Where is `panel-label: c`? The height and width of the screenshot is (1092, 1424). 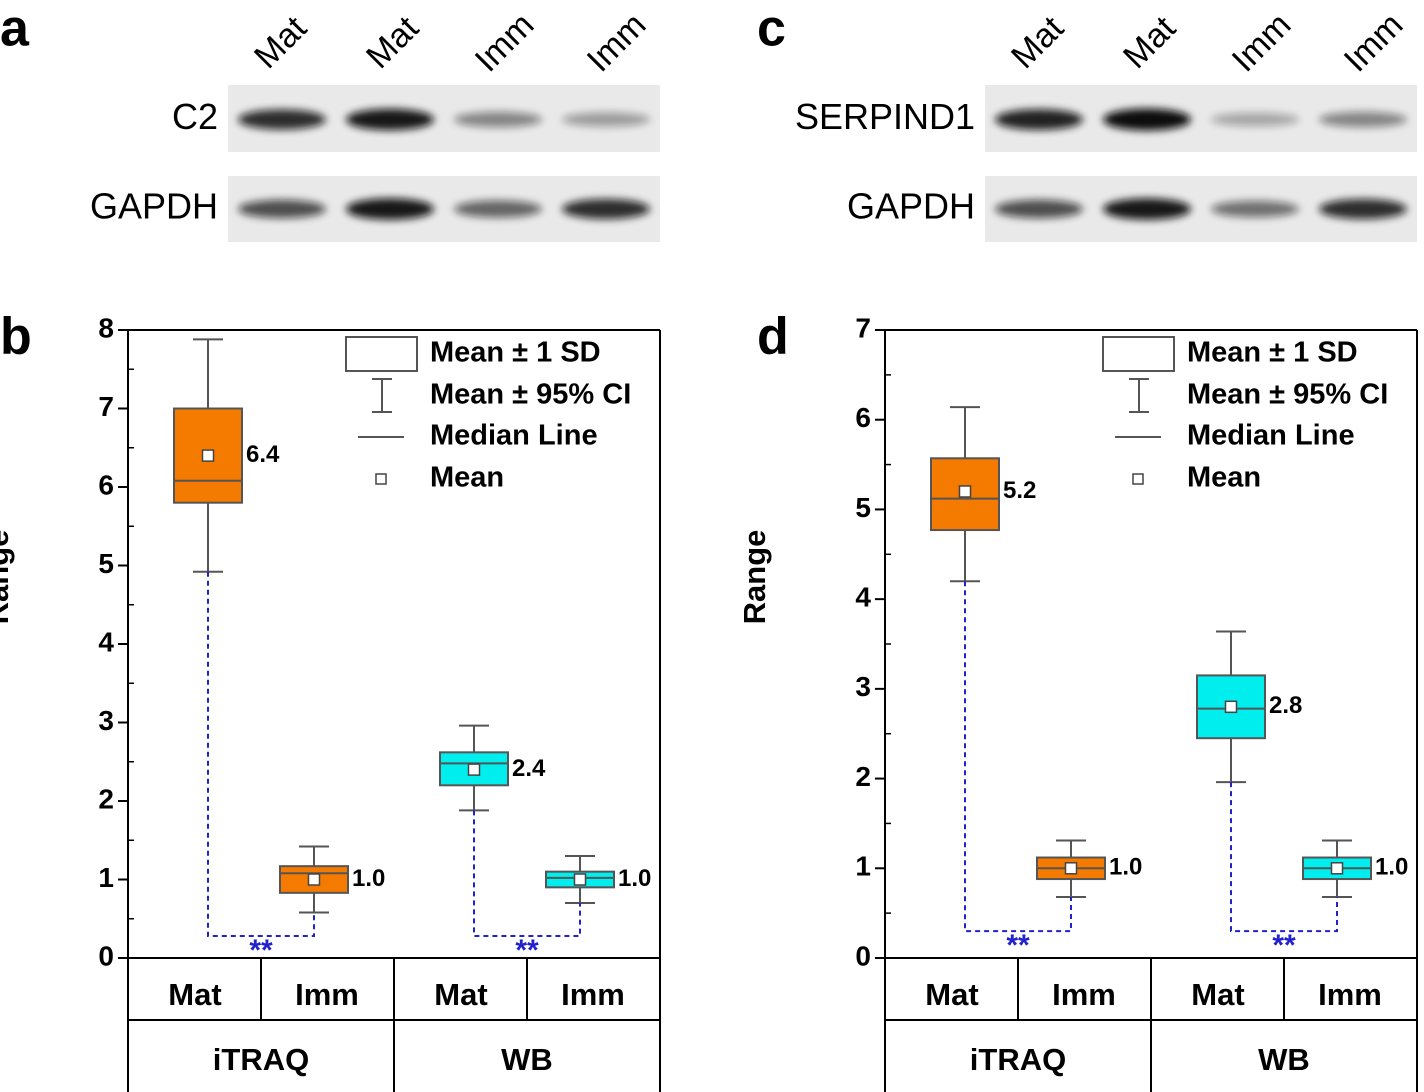 panel-label: c is located at coordinates (771, 29).